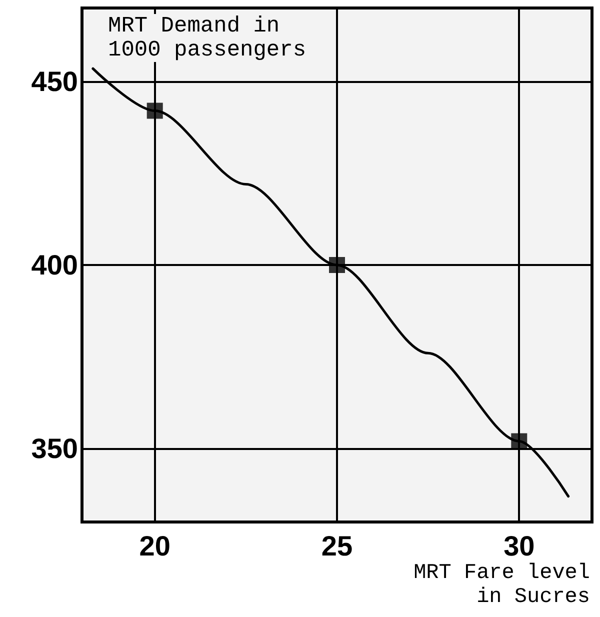  What do you see at coordinates (519, 546) in the screenshot?
I see `x-tick-label: 30` at bounding box center [519, 546].